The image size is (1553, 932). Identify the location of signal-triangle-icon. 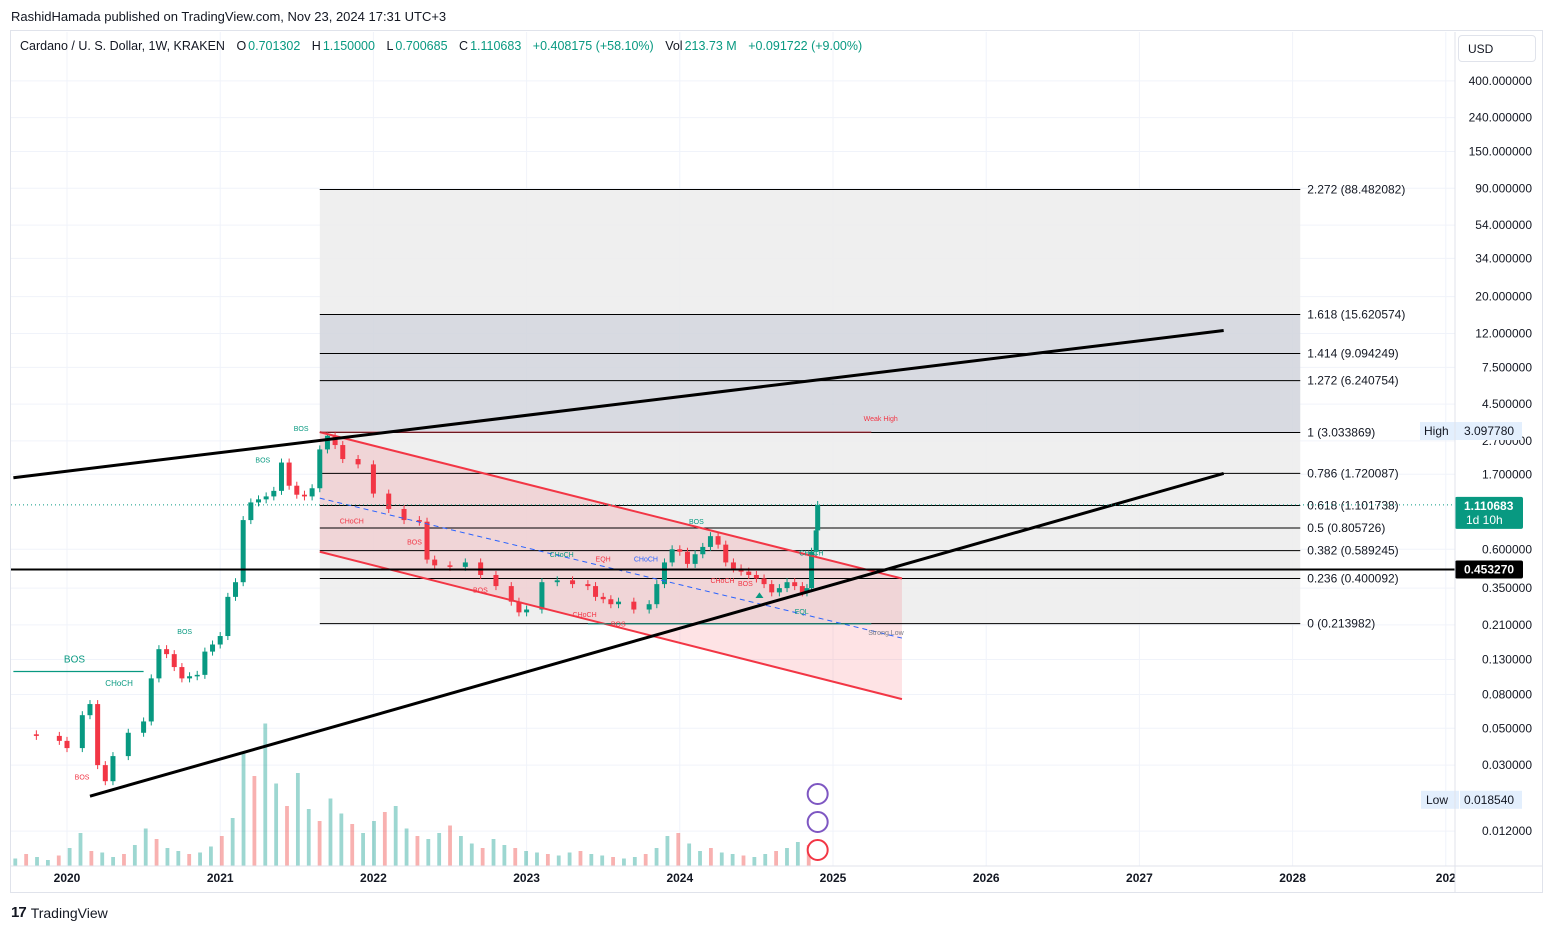
(759, 595).